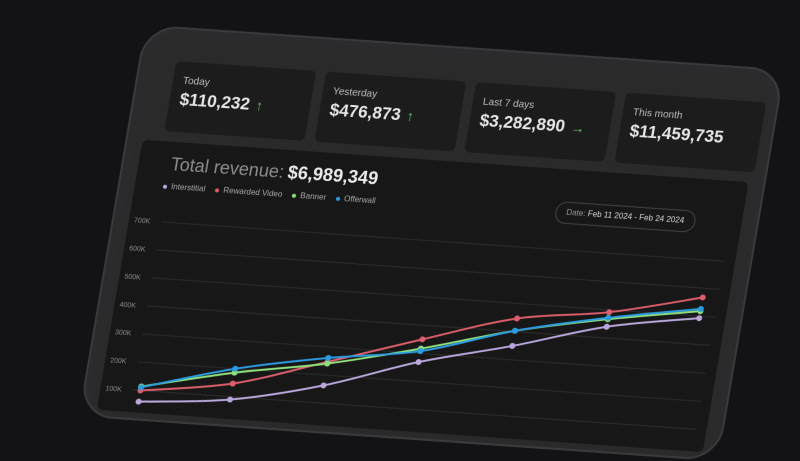 This screenshot has height=461, width=800. I want to click on stat-card-today: Today $110,232 ↑, so click(240, 101).